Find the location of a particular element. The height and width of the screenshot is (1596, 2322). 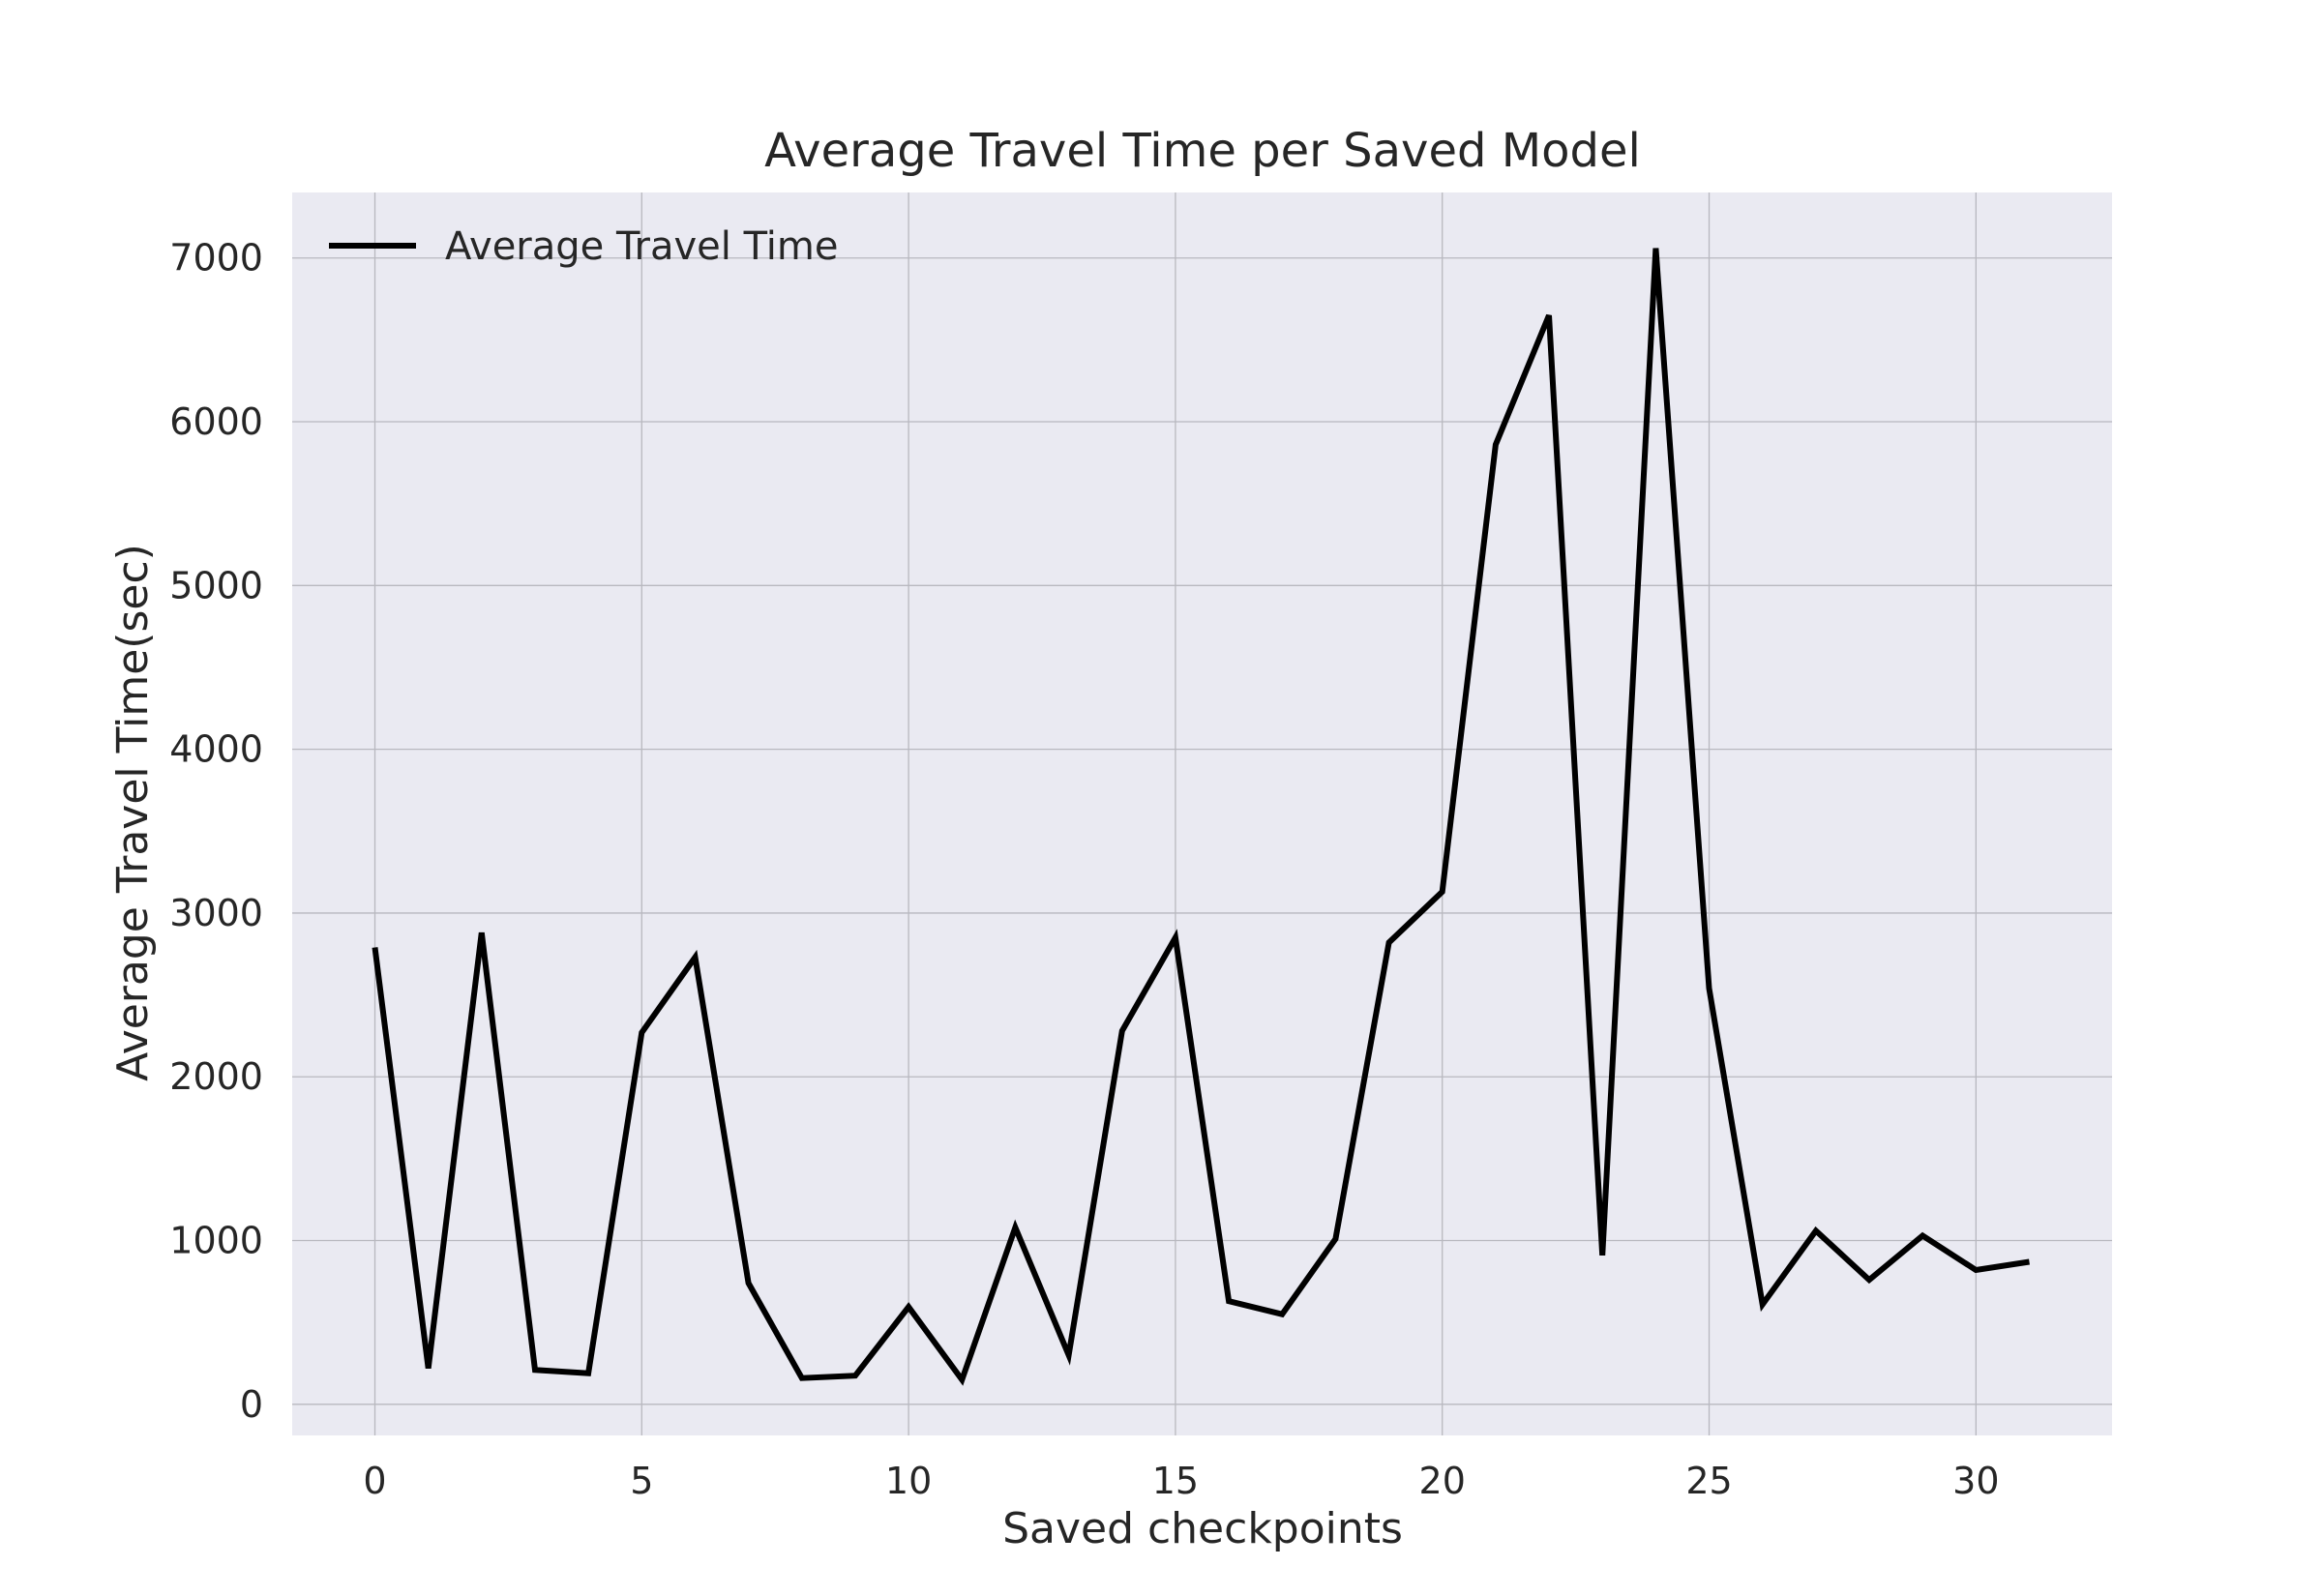

legend-label: Average Travel Time is located at coordinates (641, 246).